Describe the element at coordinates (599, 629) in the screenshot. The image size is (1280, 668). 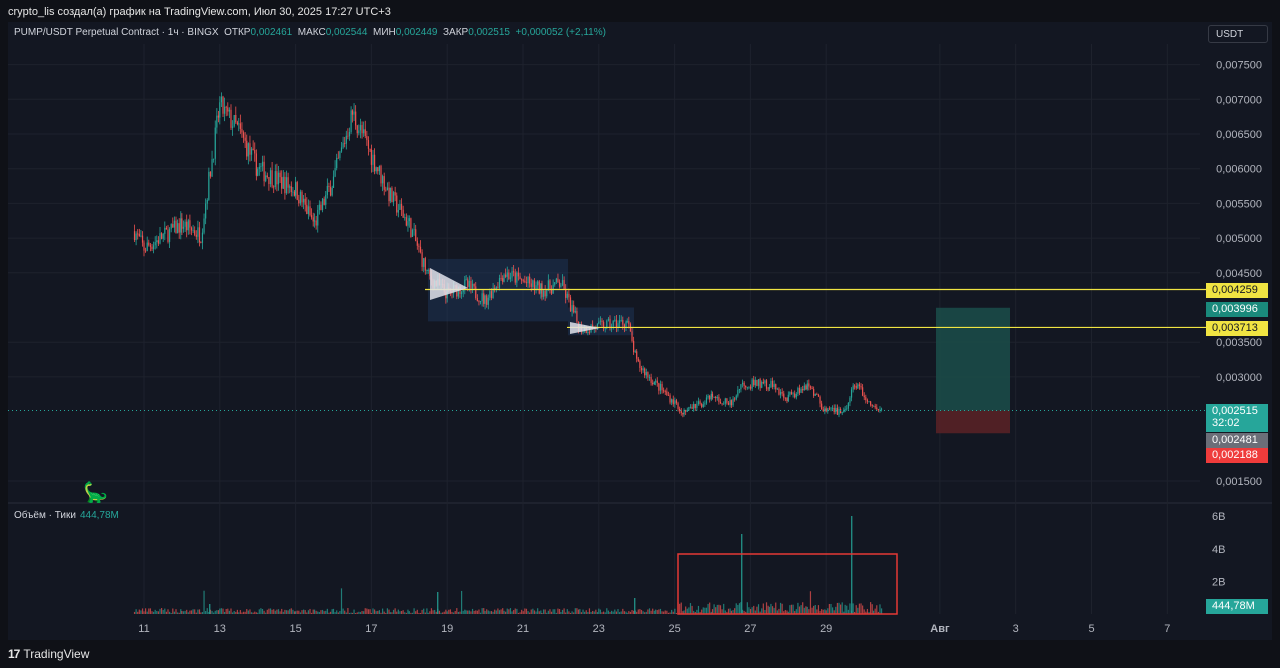
I see `x-tick-label: 23` at that location.